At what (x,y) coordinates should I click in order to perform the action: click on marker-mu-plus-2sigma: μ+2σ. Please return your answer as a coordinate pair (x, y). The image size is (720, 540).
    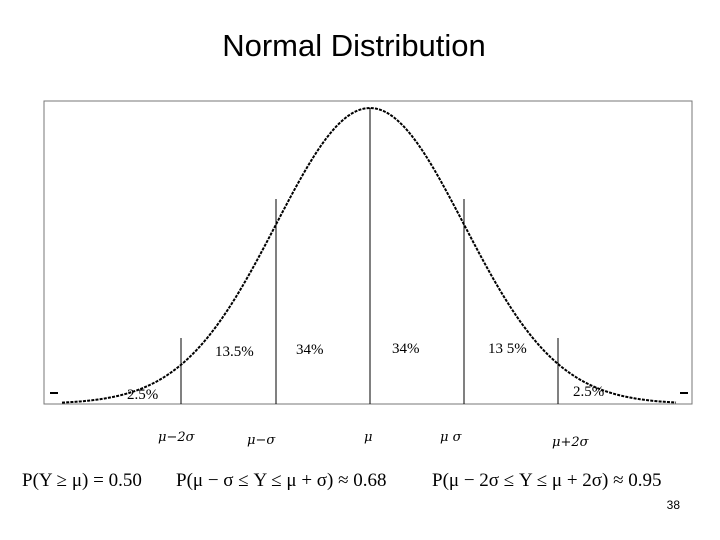
    Looking at the image, I should click on (571, 442).